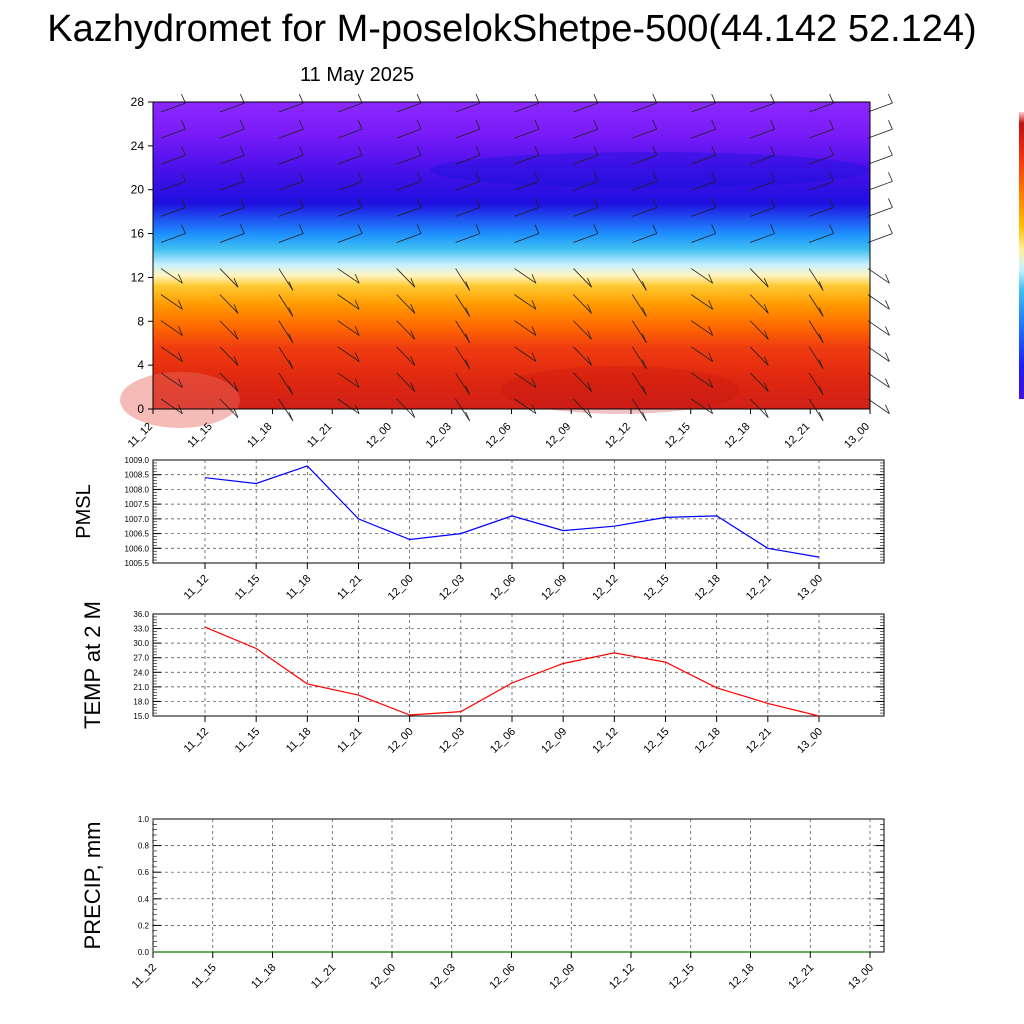  What do you see at coordinates (350, 588) in the screenshot?
I see `x-tick-label: 11_21` at bounding box center [350, 588].